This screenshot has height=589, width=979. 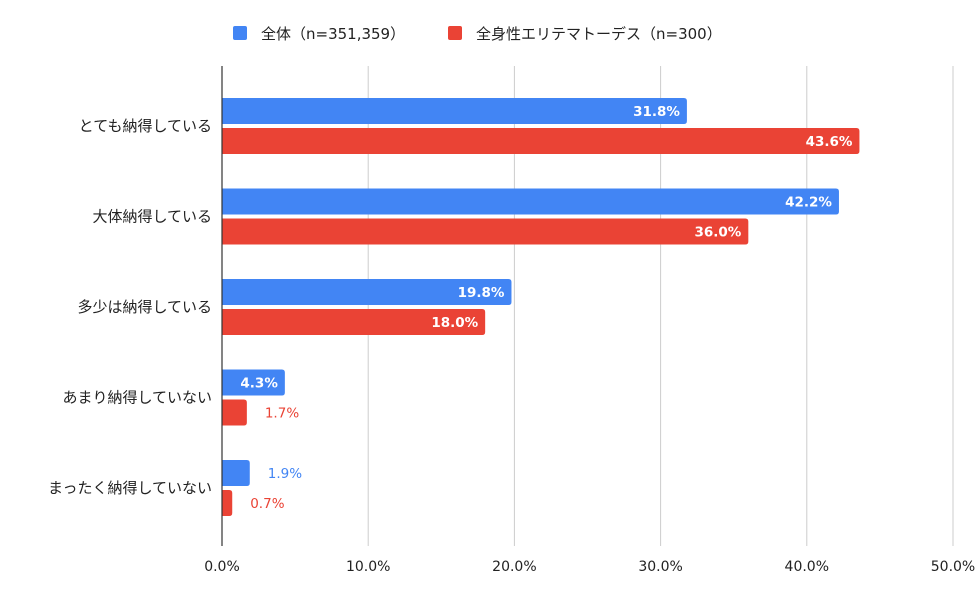 I want to click on category-label: まったく納得していない, so click(x=130, y=488).